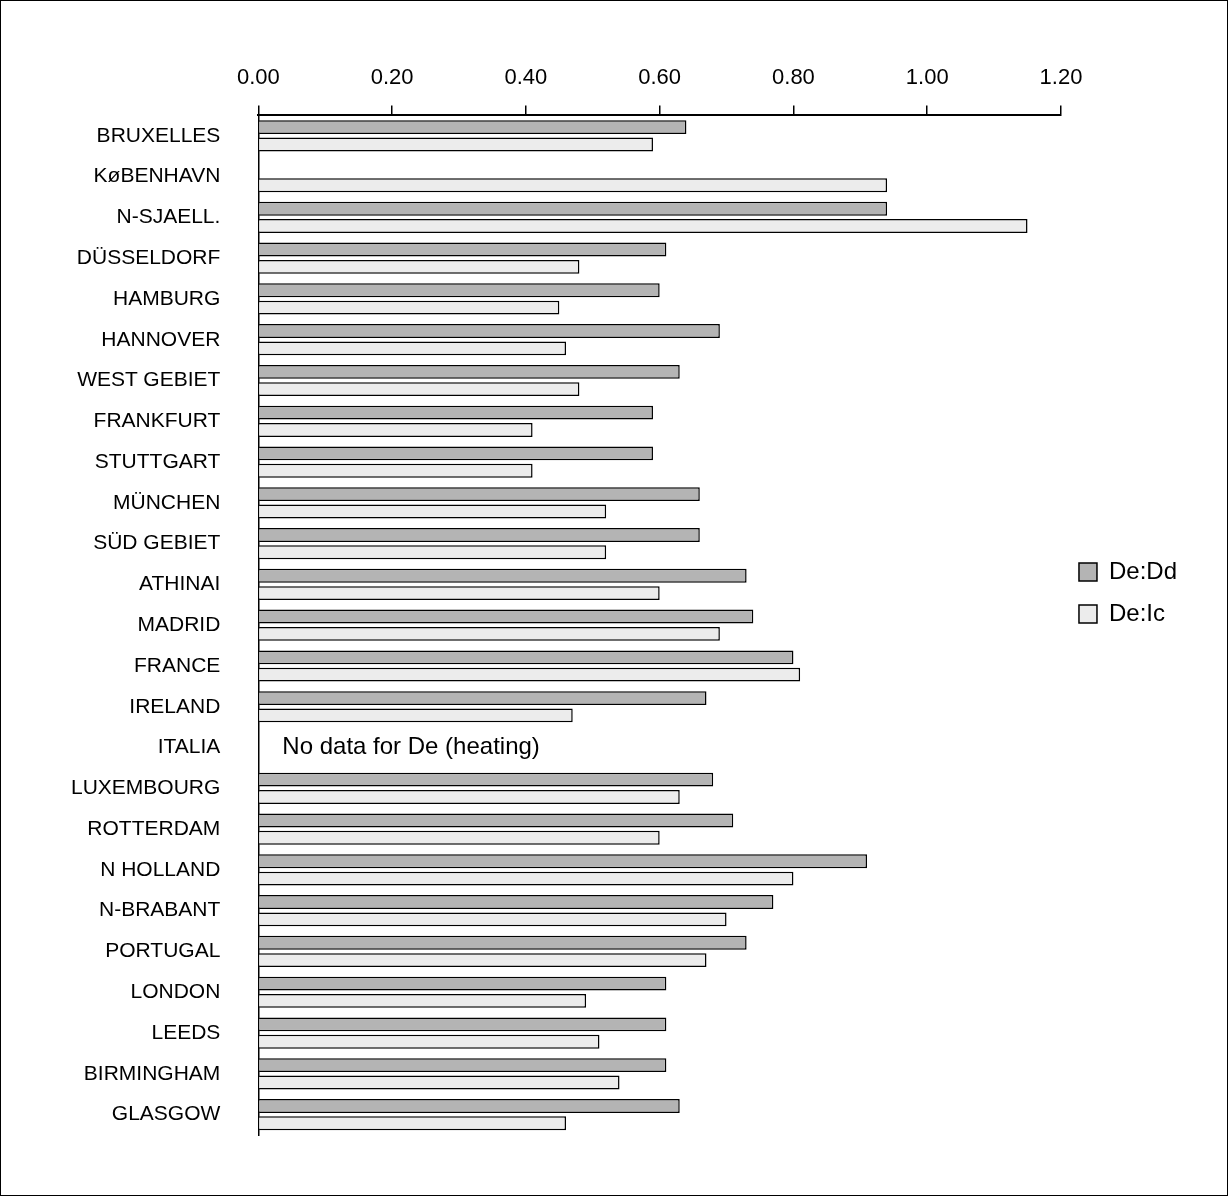 Image resolution: width=1228 pixels, height=1196 pixels. What do you see at coordinates (149, 379) in the screenshot?
I see `y-tick-label: WEST GEBIET` at bounding box center [149, 379].